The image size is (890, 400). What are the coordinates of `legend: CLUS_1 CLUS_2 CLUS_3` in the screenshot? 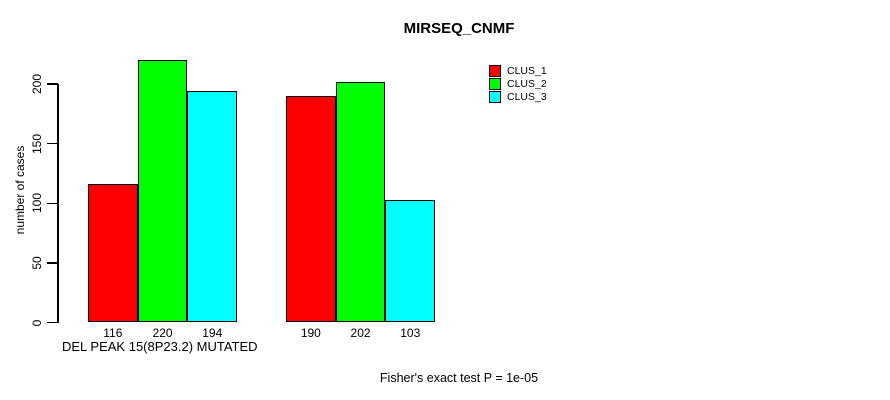 It's located at (518, 83).